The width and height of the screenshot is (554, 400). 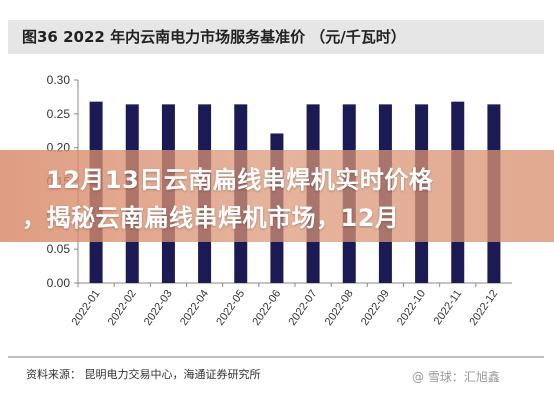 What do you see at coordinates (214, 37) in the screenshot?
I see `chart-title: 图36 2022 年内云南电力市场服务基准价 （元/千瓦时）` at bounding box center [214, 37].